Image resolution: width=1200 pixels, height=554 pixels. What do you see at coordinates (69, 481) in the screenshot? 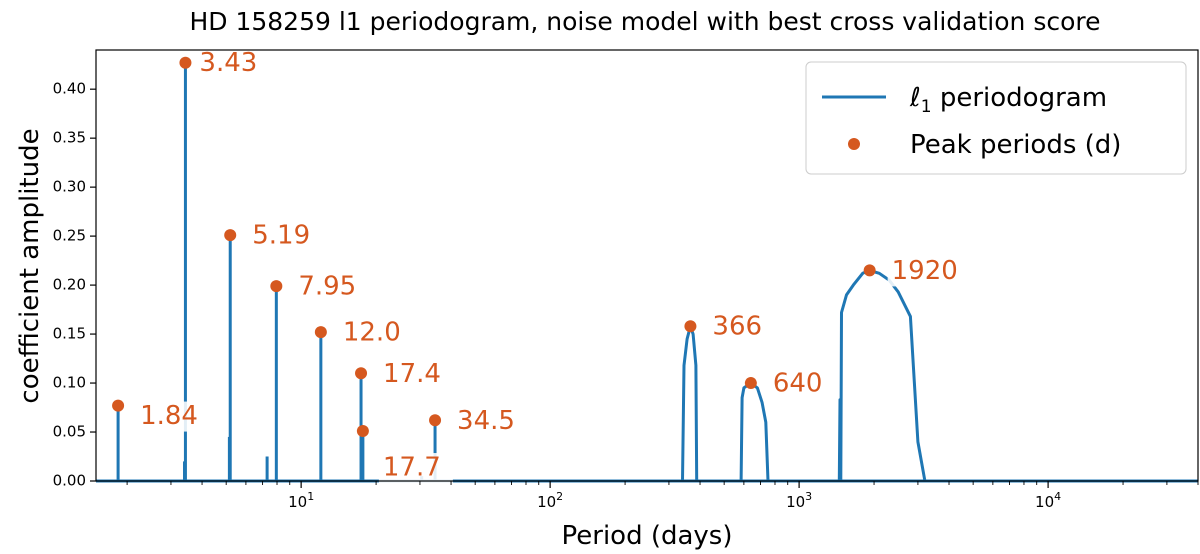
I see `y-tick-label-0: 0.00` at bounding box center [69, 481].